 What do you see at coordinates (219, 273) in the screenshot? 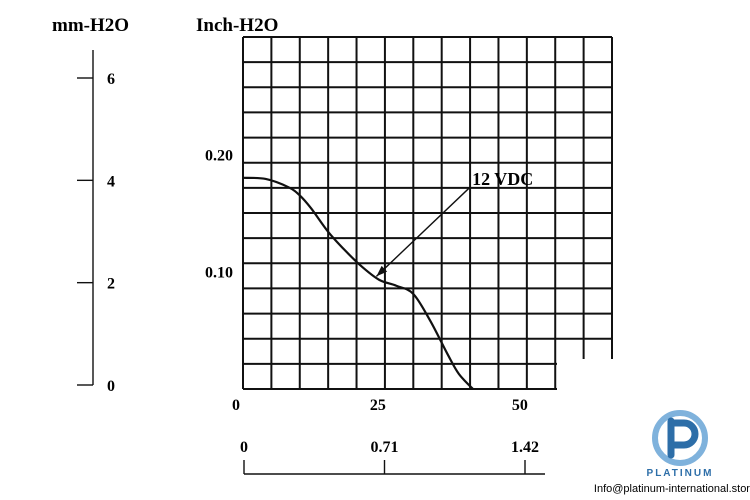
I see `inch-axis-tick-label: 0.10` at bounding box center [219, 273].